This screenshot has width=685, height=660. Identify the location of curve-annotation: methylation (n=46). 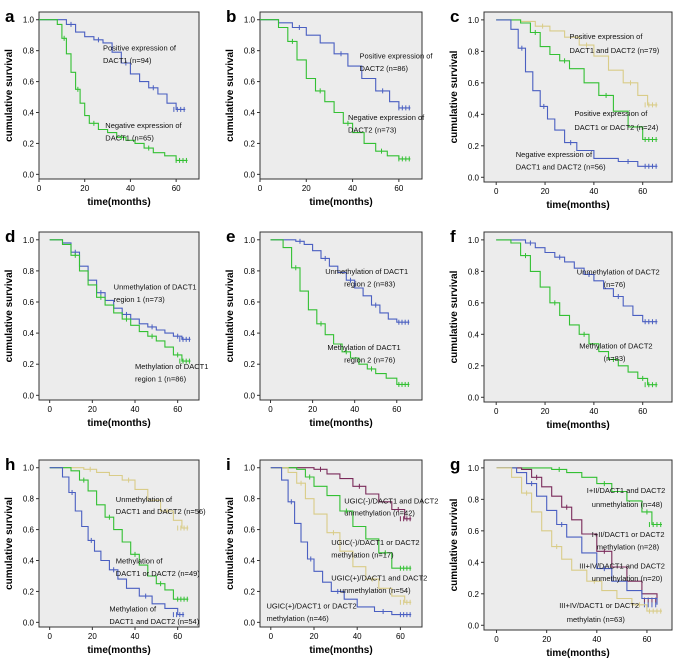
(297, 618).